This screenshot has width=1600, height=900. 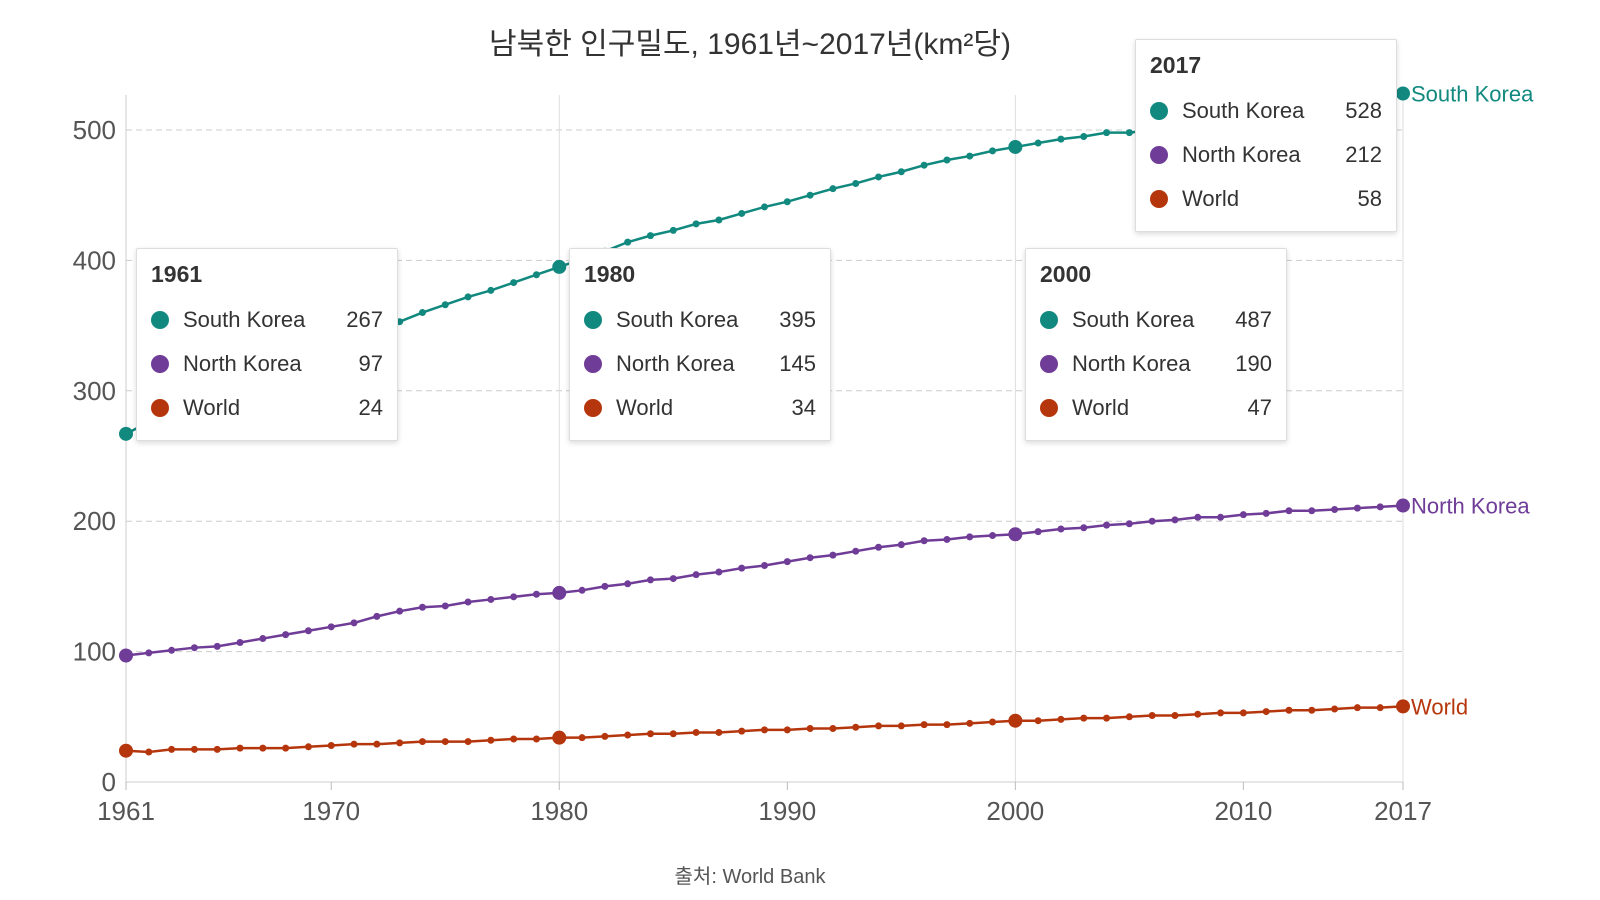 What do you see at coordinates (797, 363) in the screenshot?
I see `tooltip-value: 145` at bounding box center [797, 363].